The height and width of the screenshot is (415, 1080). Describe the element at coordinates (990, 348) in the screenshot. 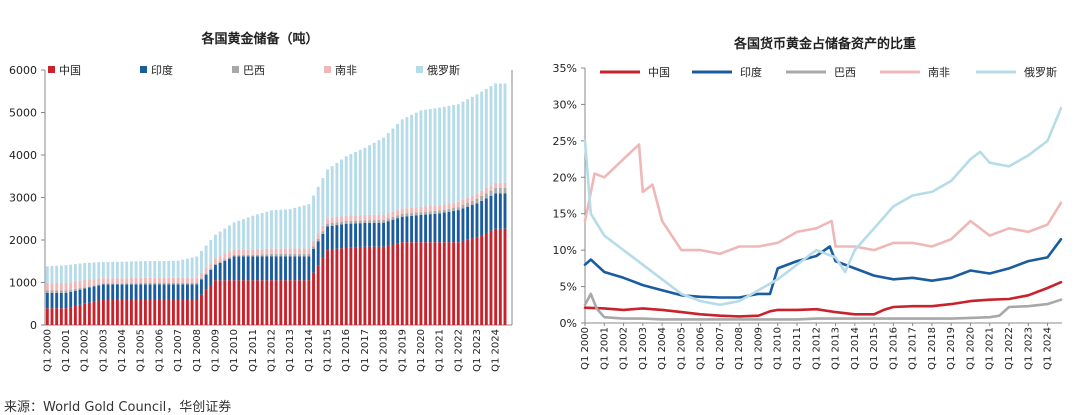

I see `x-tick-label: Q1 2021` at that location.